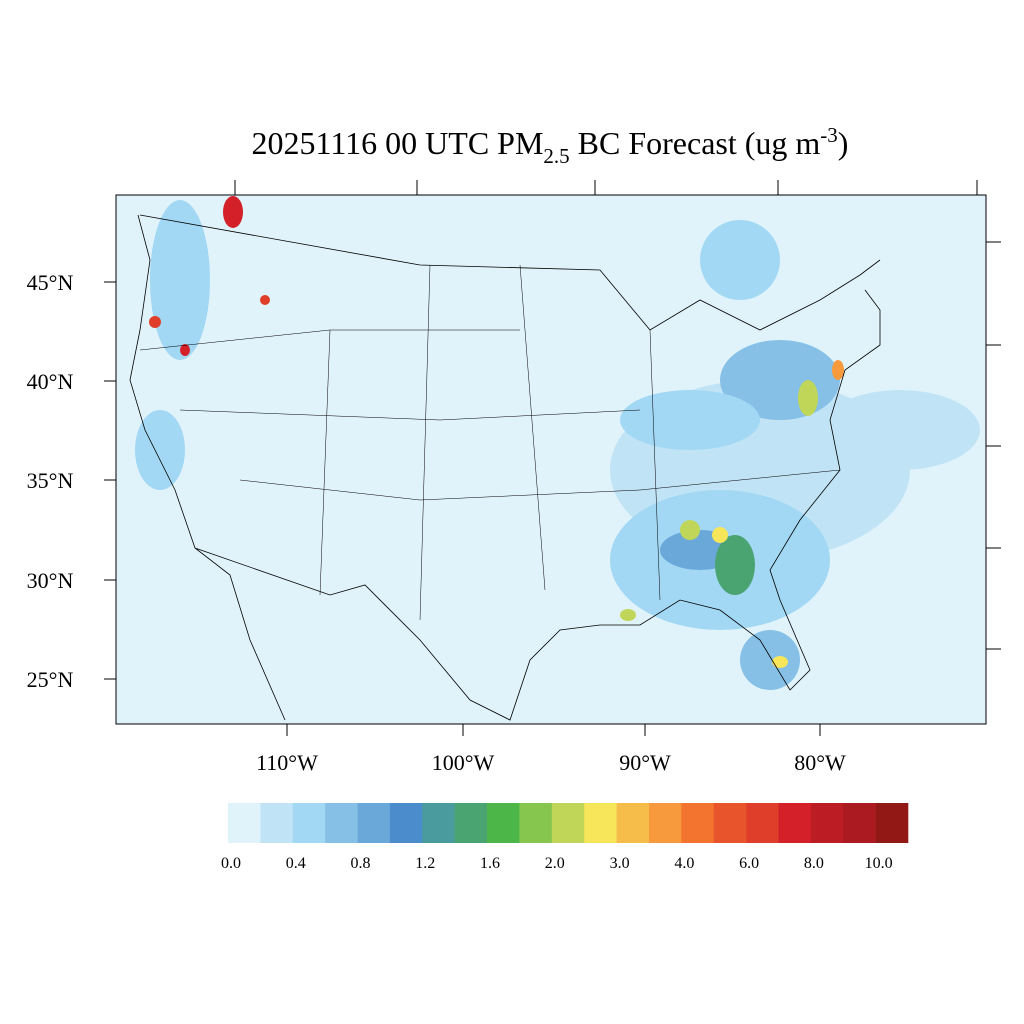 The width and height of the screenshot is (1024, 1024). I want to click on colorbar: 0.0 0.4 0.8 1.2 1.6 2.0 3.0 4.0 6.0 8.0 10.0, so click(565, 837).